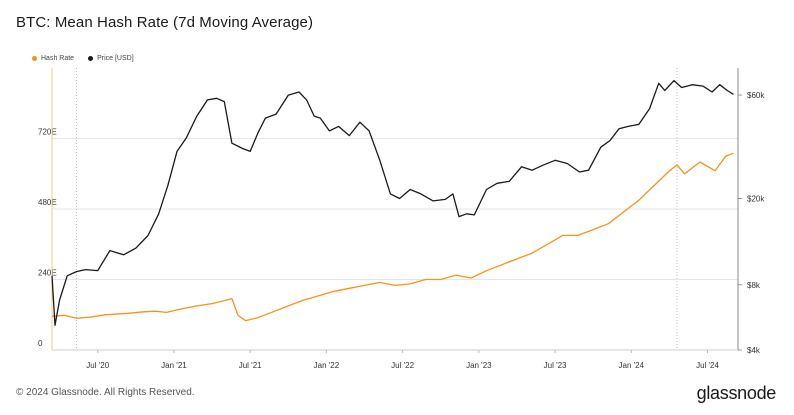  I want to click on legend-item-price: Price [USD], so click(111, 58).